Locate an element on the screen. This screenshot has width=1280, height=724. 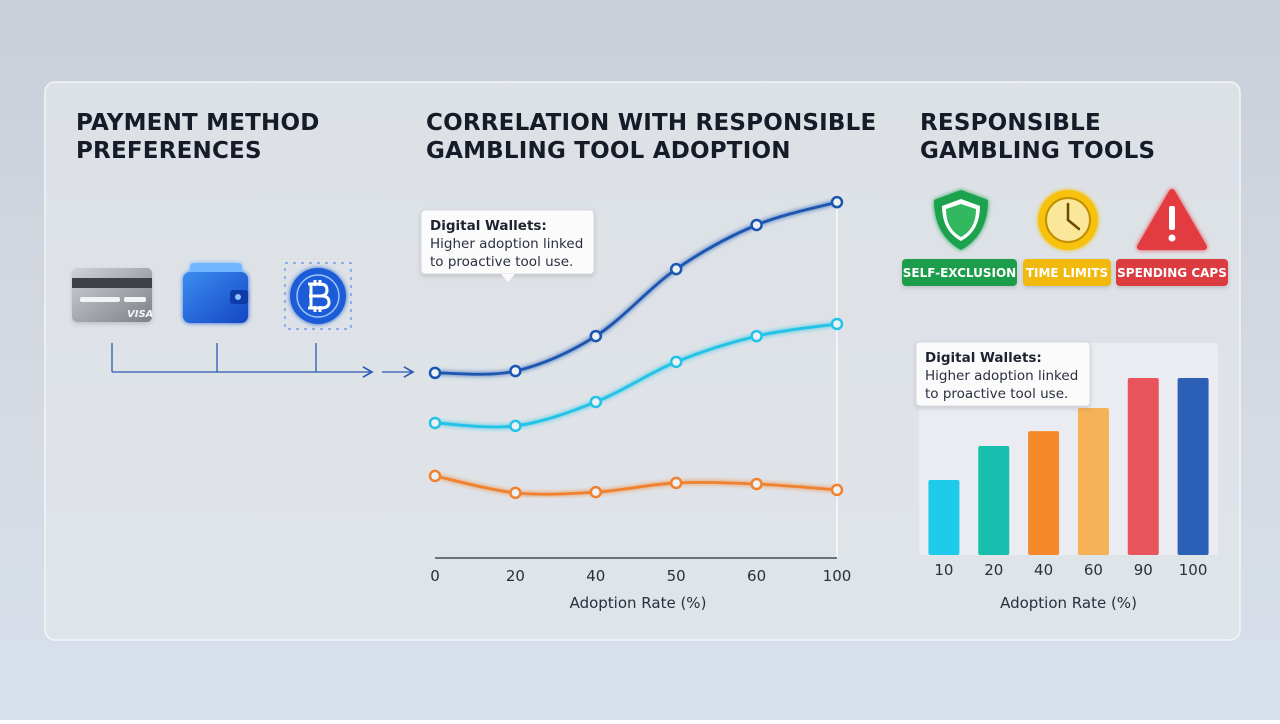
connector is located at coordinates (263, 360).